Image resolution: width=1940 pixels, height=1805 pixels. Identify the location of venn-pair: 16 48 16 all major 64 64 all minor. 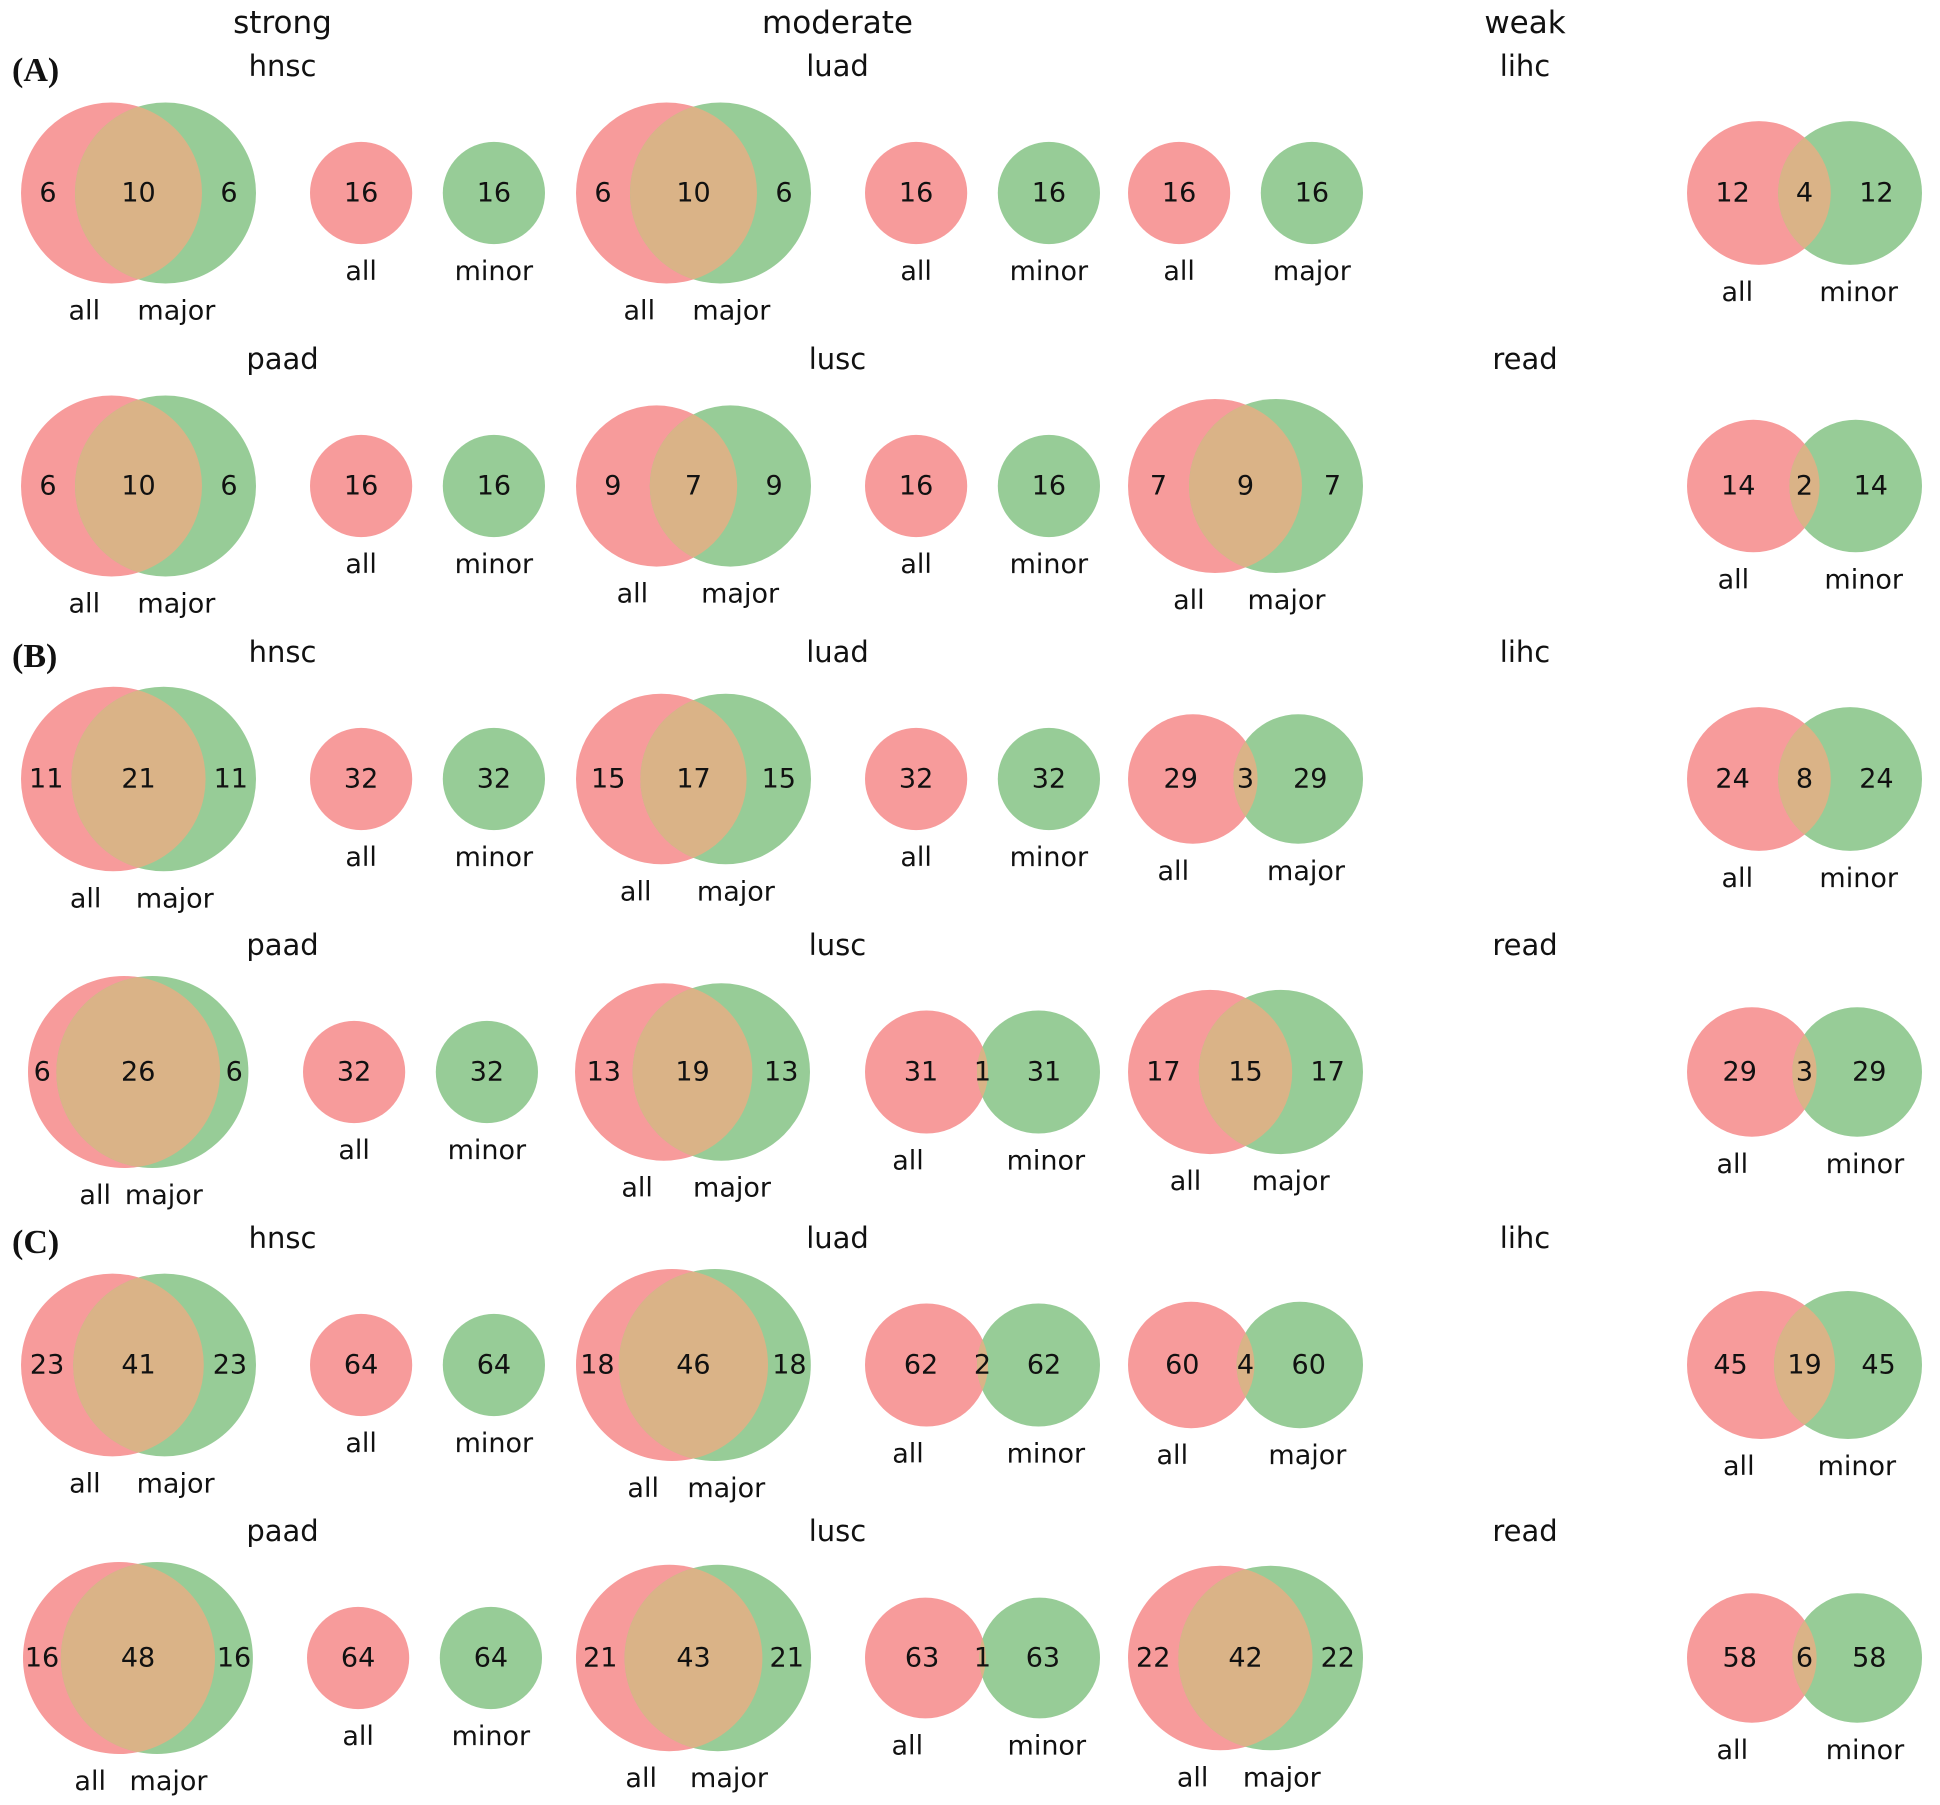
(282, 1677).